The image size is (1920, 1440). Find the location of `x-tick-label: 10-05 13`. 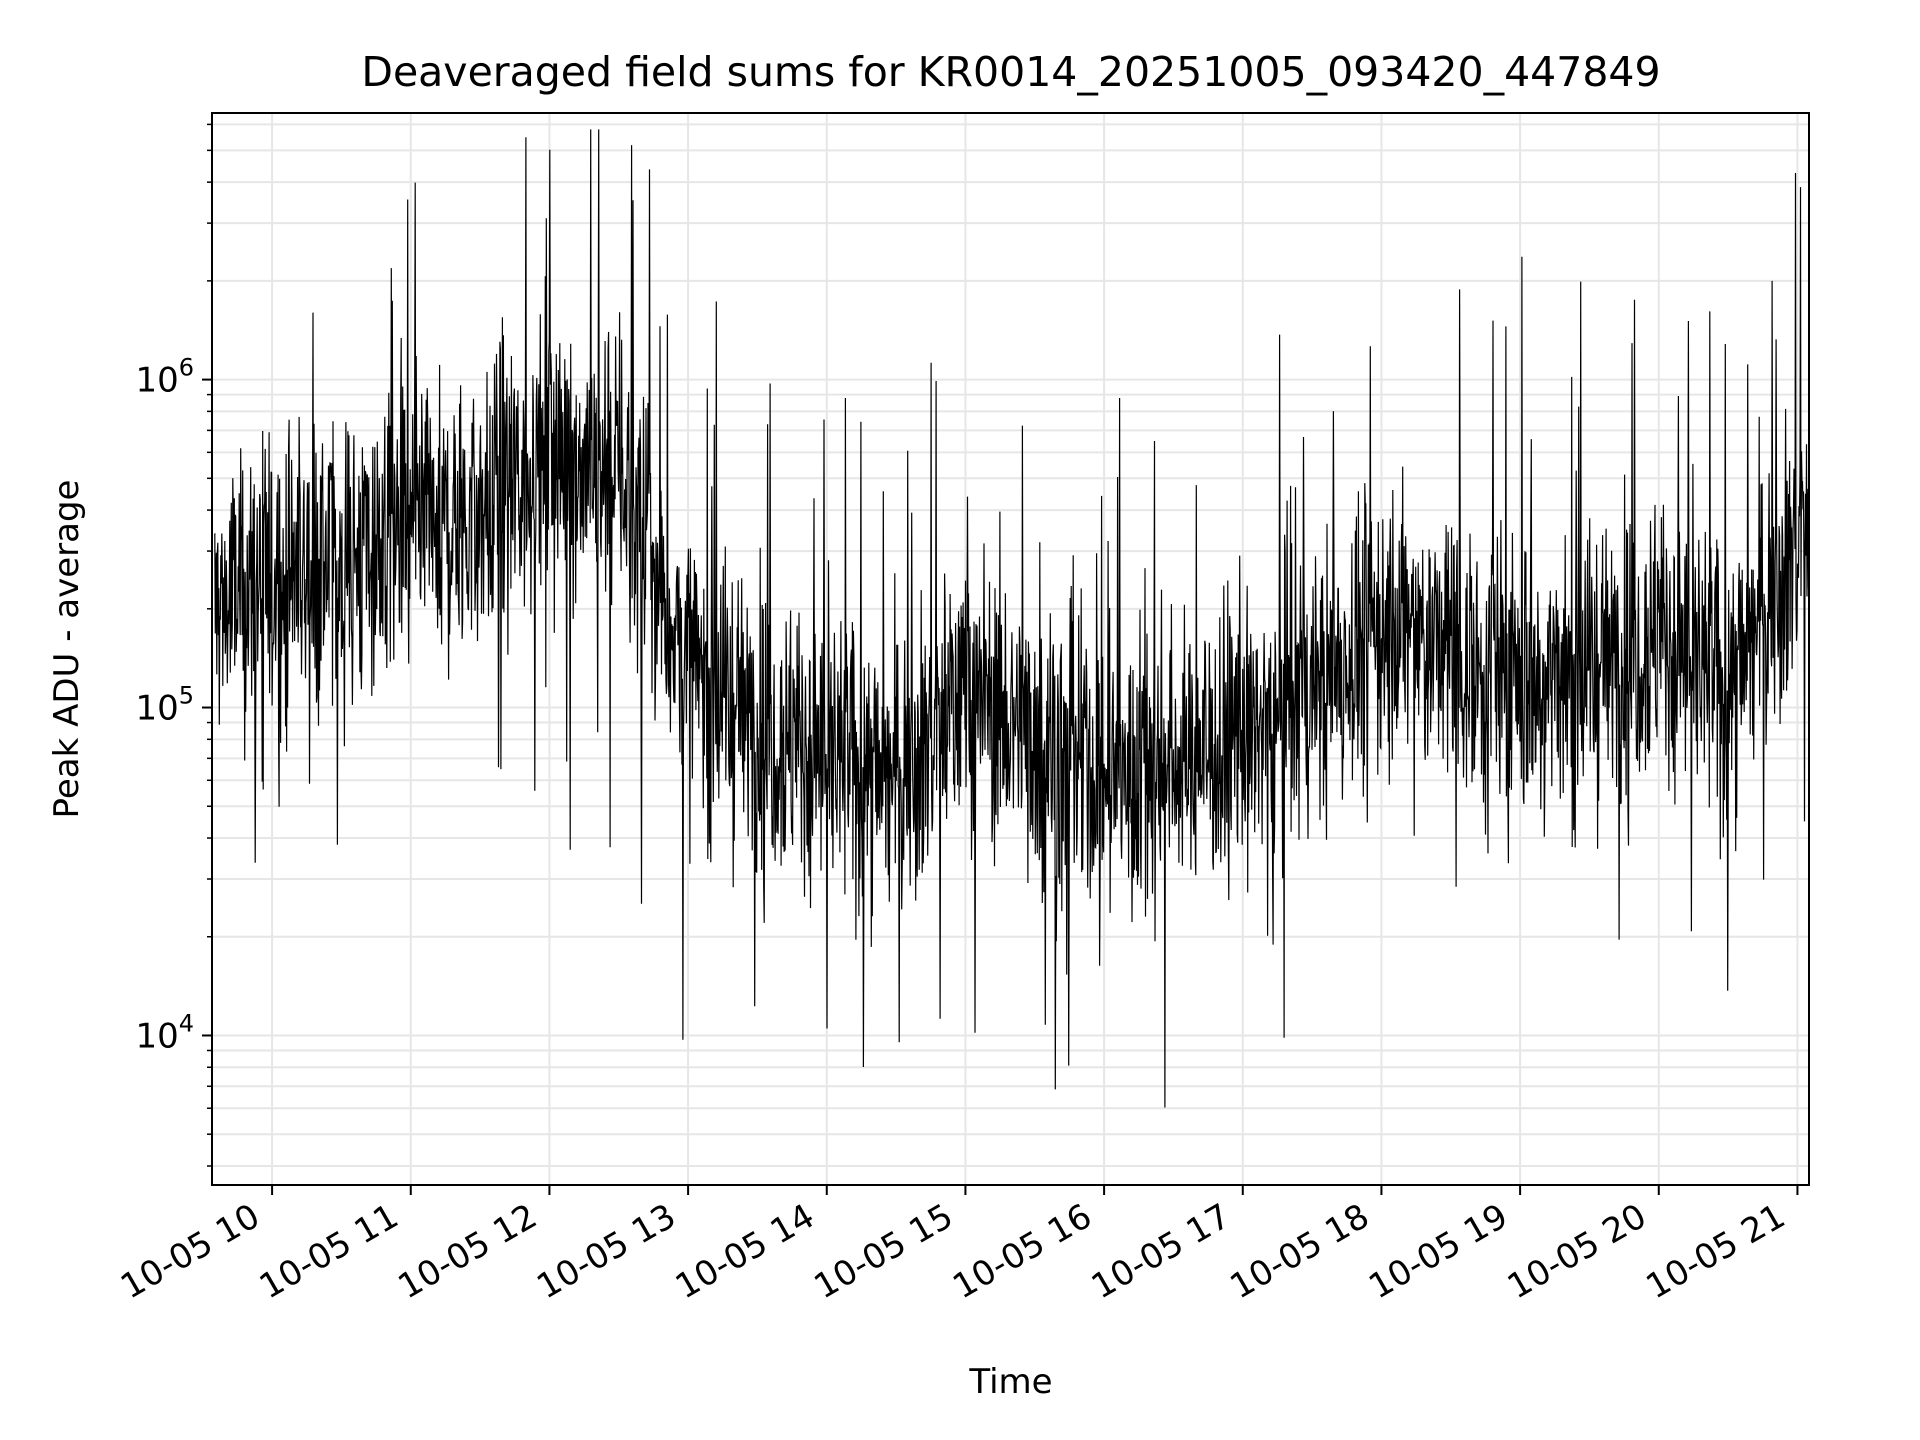

x-tick-label: 10-05 13 is located at coordinates (606, 1251).